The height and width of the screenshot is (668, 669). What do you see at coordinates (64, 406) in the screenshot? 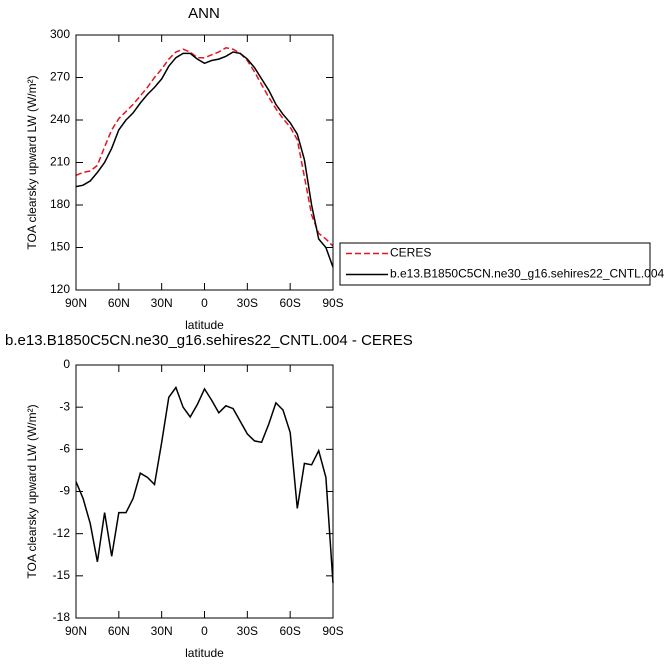
I see `y-tick-label: -3` at bounding box center [64, 406].